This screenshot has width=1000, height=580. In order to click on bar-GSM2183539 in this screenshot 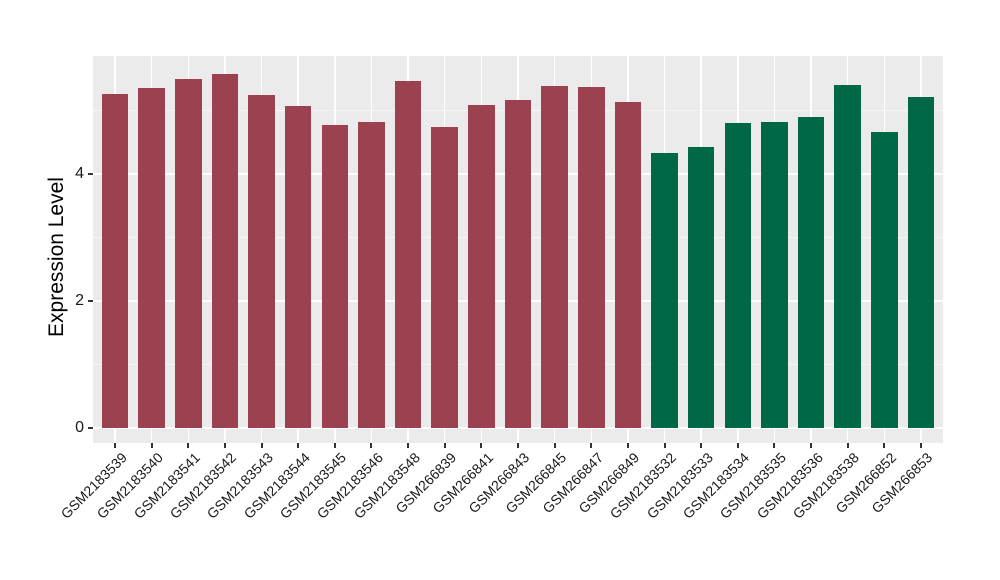, I will do `click(115, 261)`.